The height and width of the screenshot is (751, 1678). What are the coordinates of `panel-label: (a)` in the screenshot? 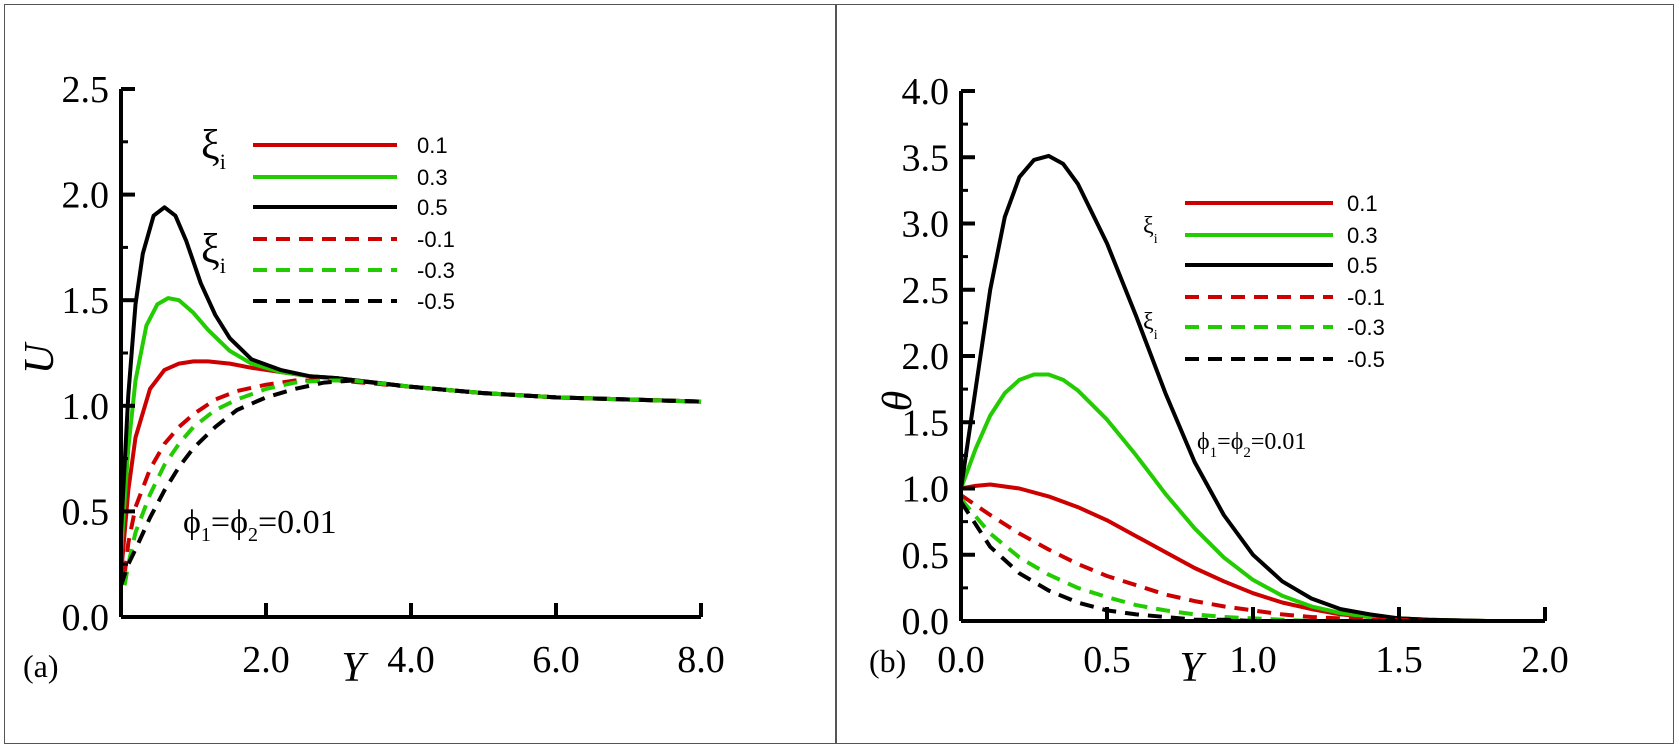 It's located at (41, 666).